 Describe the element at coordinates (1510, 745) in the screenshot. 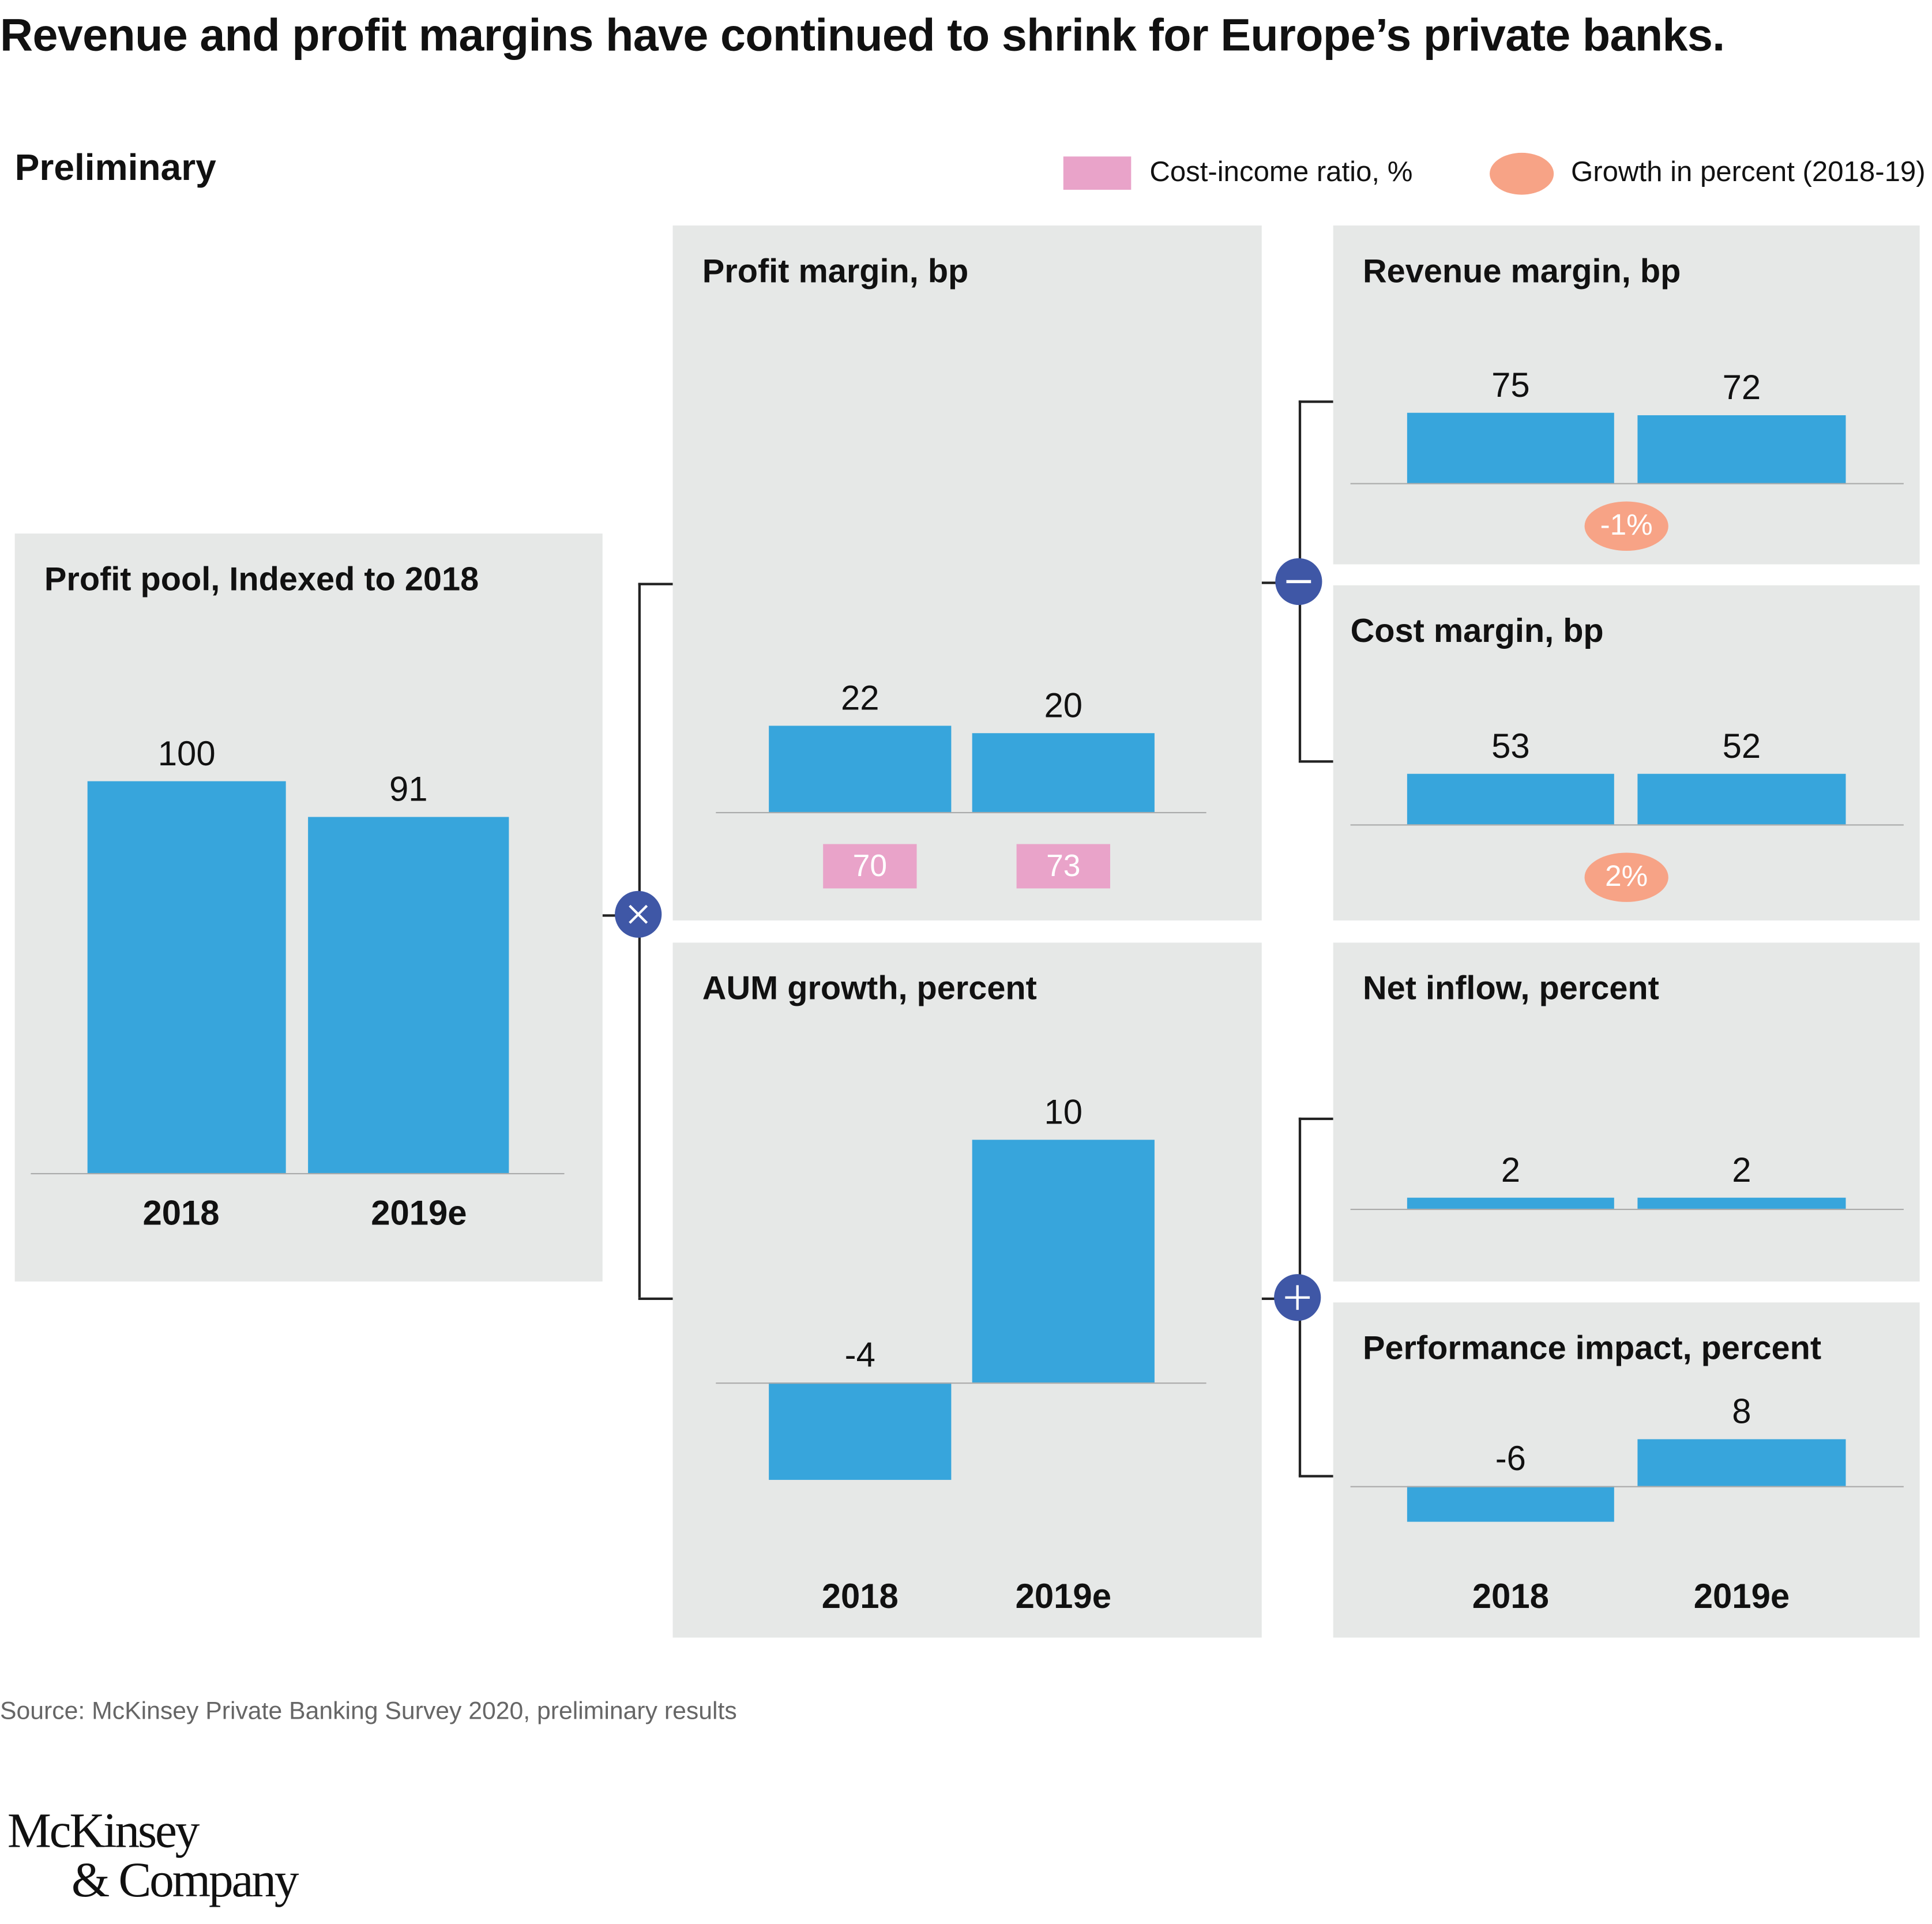

I see `value-label: 53` at that location.